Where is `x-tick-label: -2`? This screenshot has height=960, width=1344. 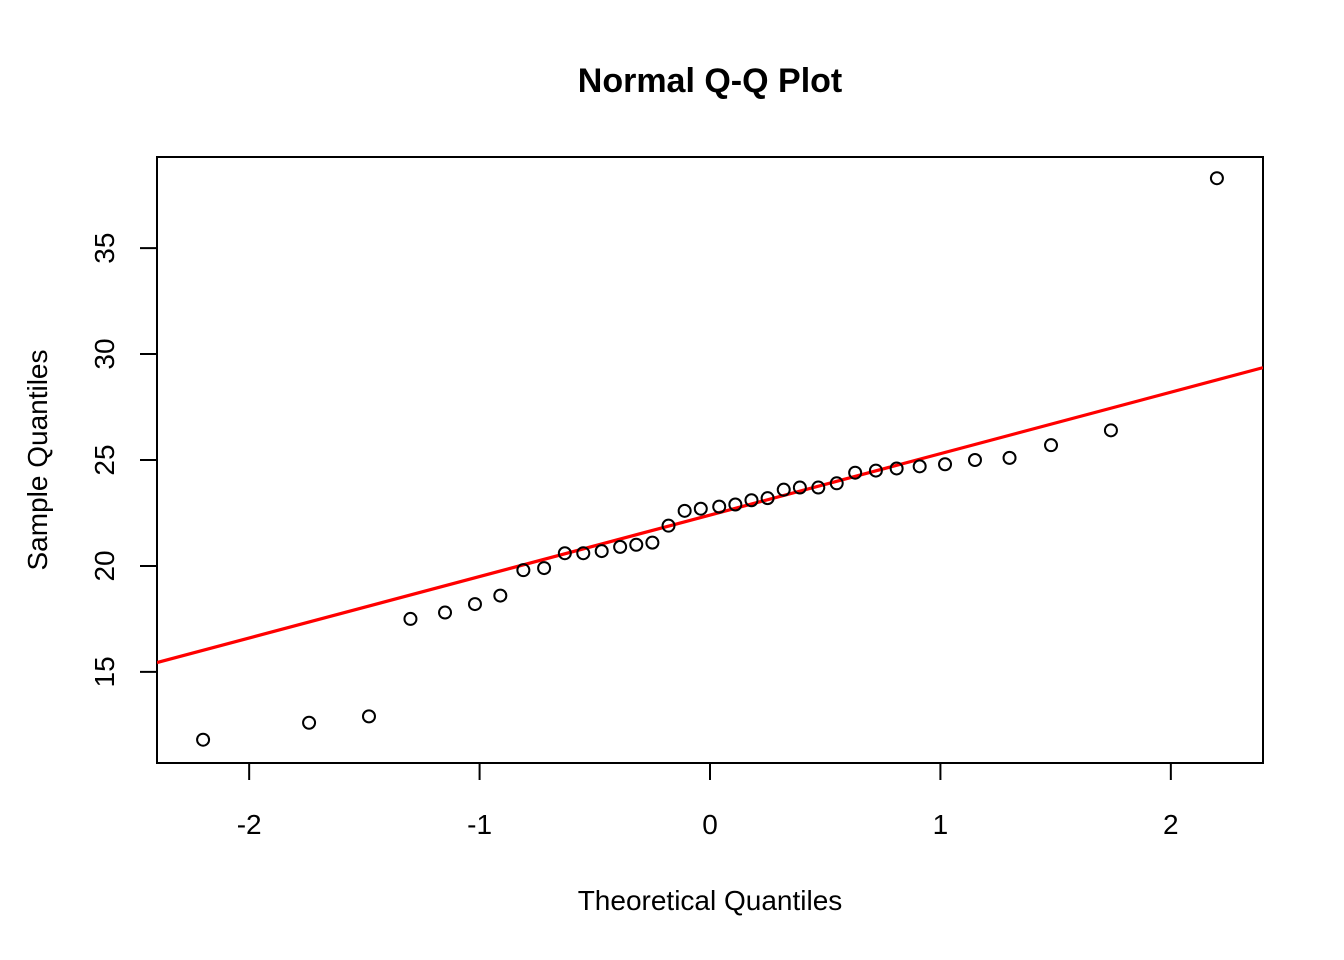 x-tick-label: -2 is located at coordinates (249, 824).